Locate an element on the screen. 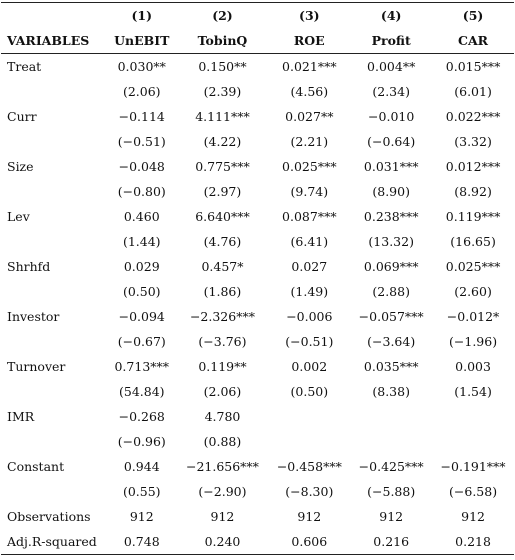 Image resolution: width=515 pixels, height=560 pixels. table-cell: (2.97) is located at coordinates (222, 191).